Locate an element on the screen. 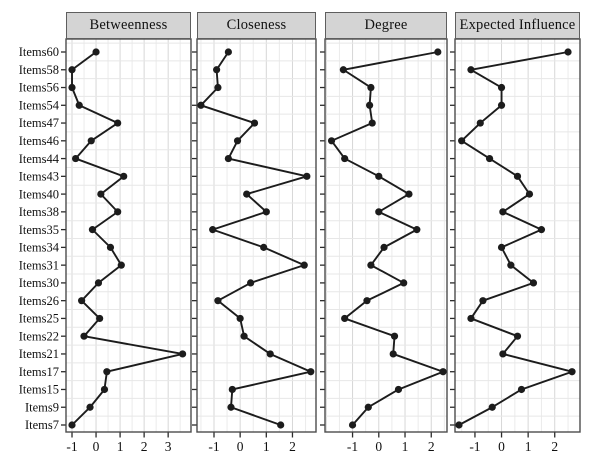 The width and height of the screenshot is (600, 462). y-axis-label: Items7 is located at coordinates (42, 425).